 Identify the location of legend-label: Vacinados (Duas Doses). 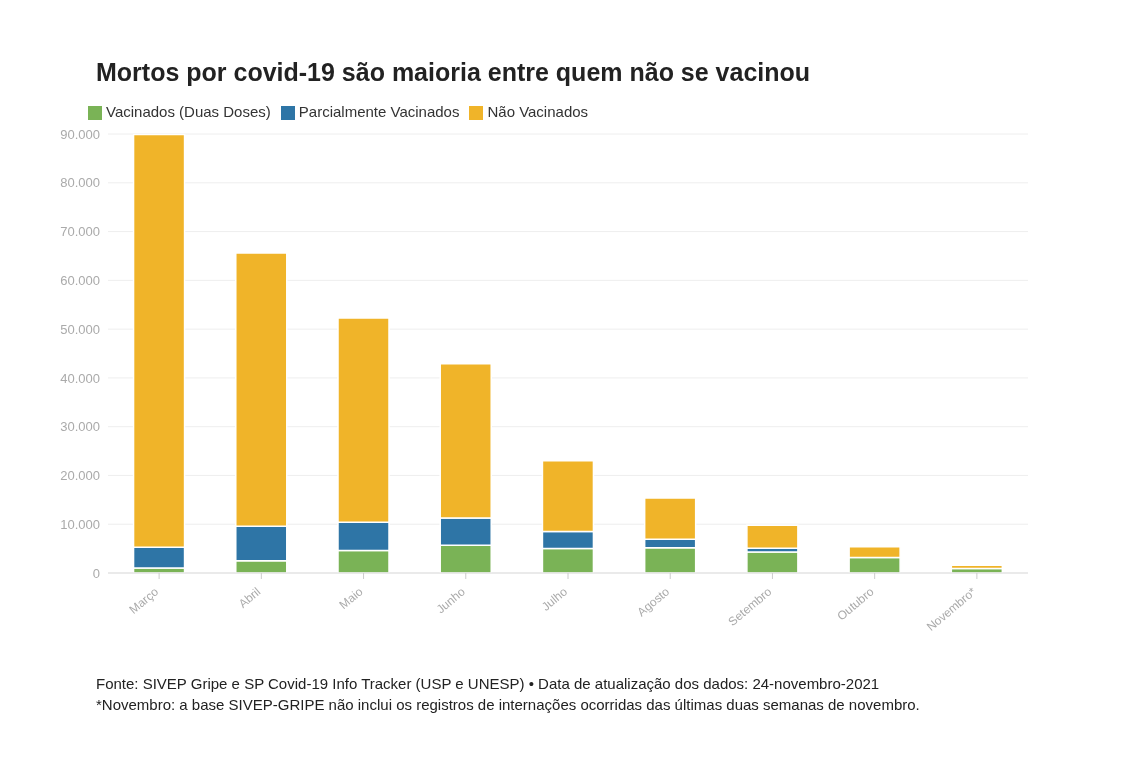
(188, 111).